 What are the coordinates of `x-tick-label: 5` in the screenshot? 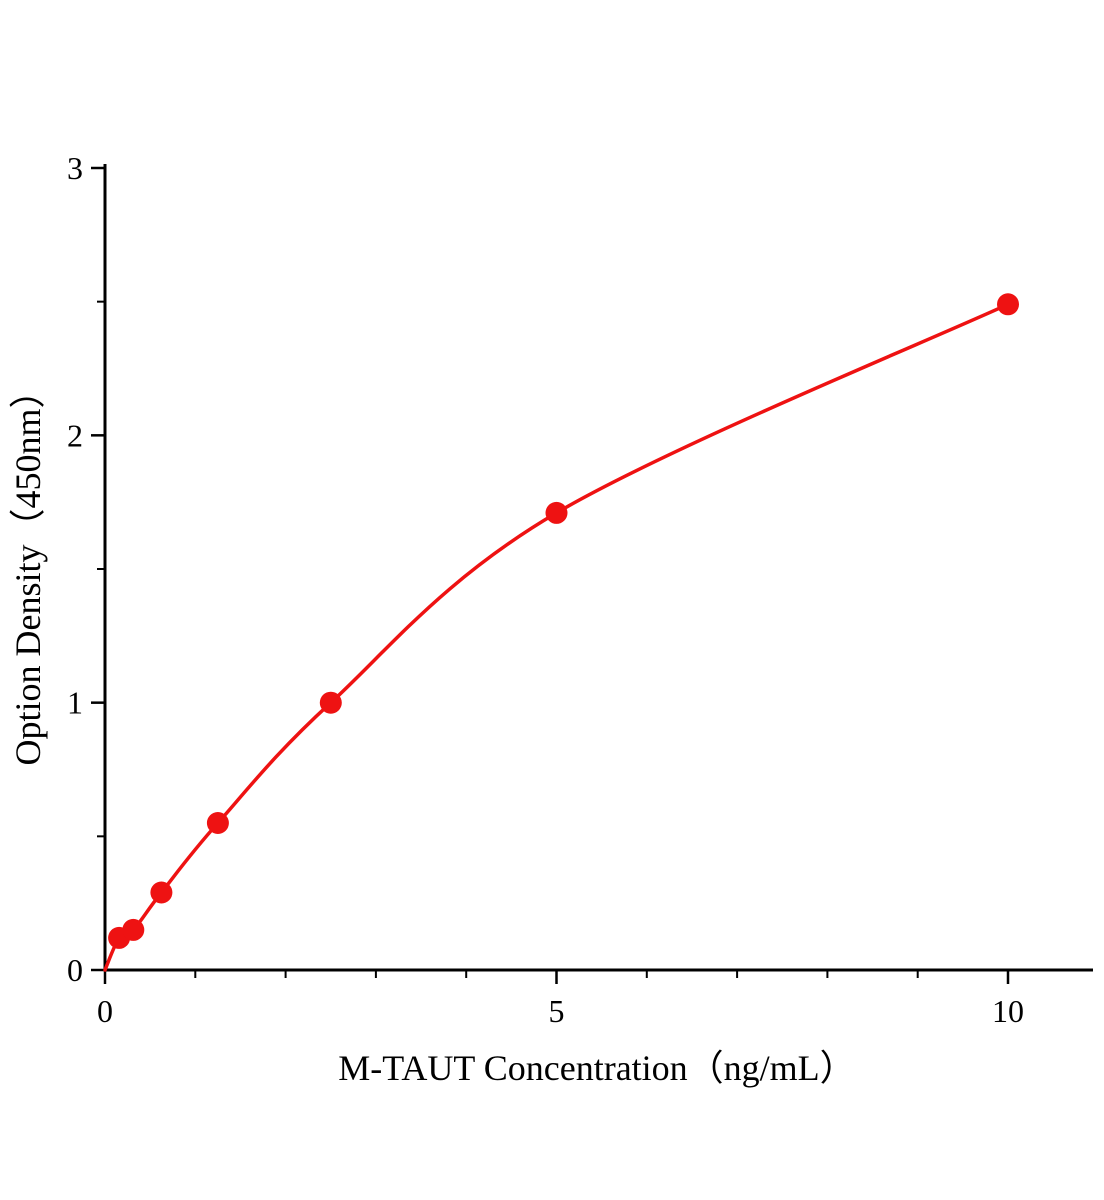 It's located at (557, 1011).